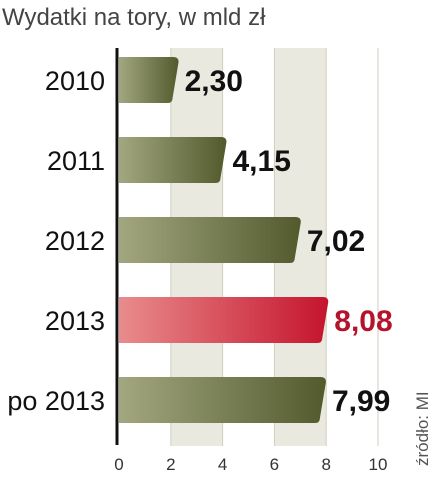  I want to click on value-label: 7,02, so click(336, 241).